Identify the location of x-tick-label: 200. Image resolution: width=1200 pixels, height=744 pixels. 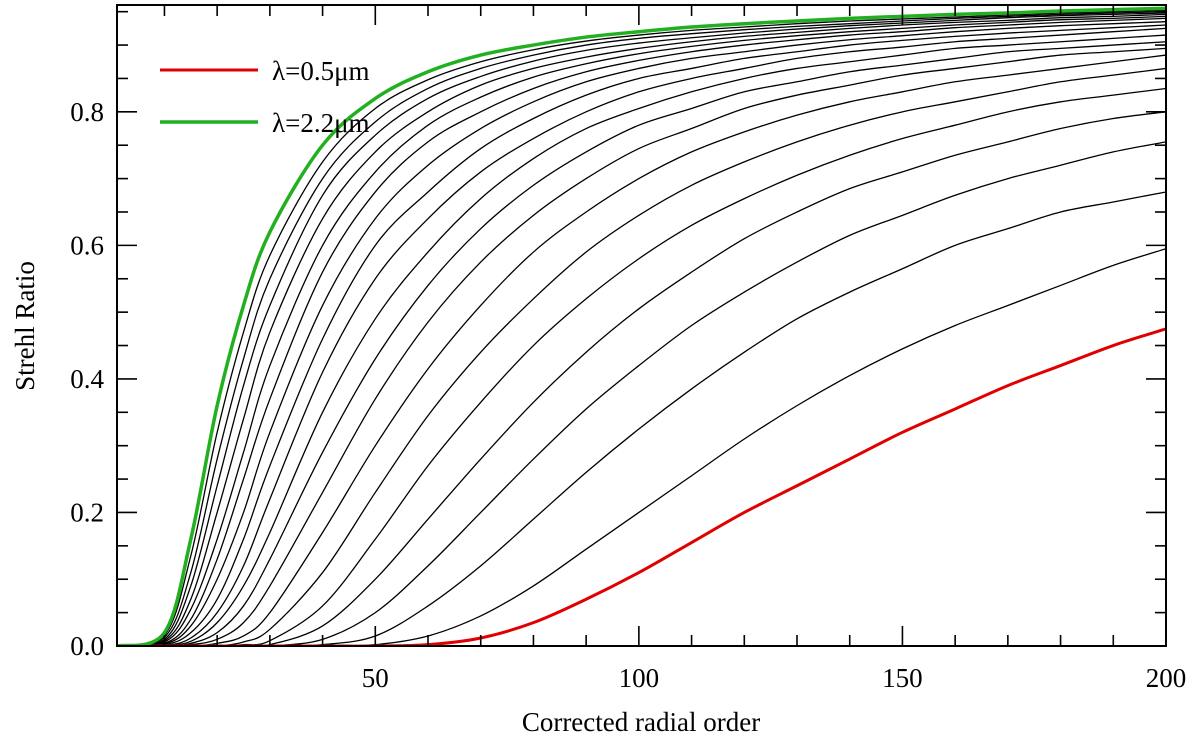
(1166, 678).